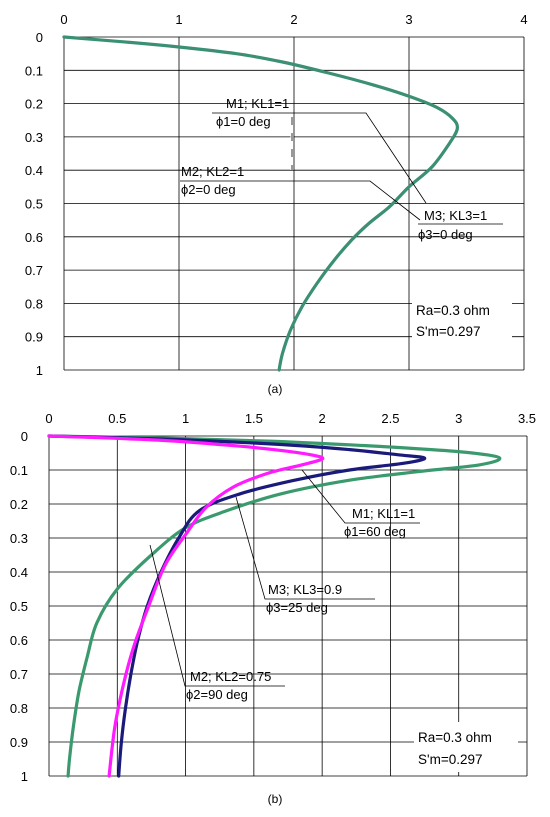 This screenshot has width=550, height=817. Describe the element at coordinates (243, 121) in the screenshot. I see `annotation-m1-a-line2: ϕ1=0 deg` at that location.